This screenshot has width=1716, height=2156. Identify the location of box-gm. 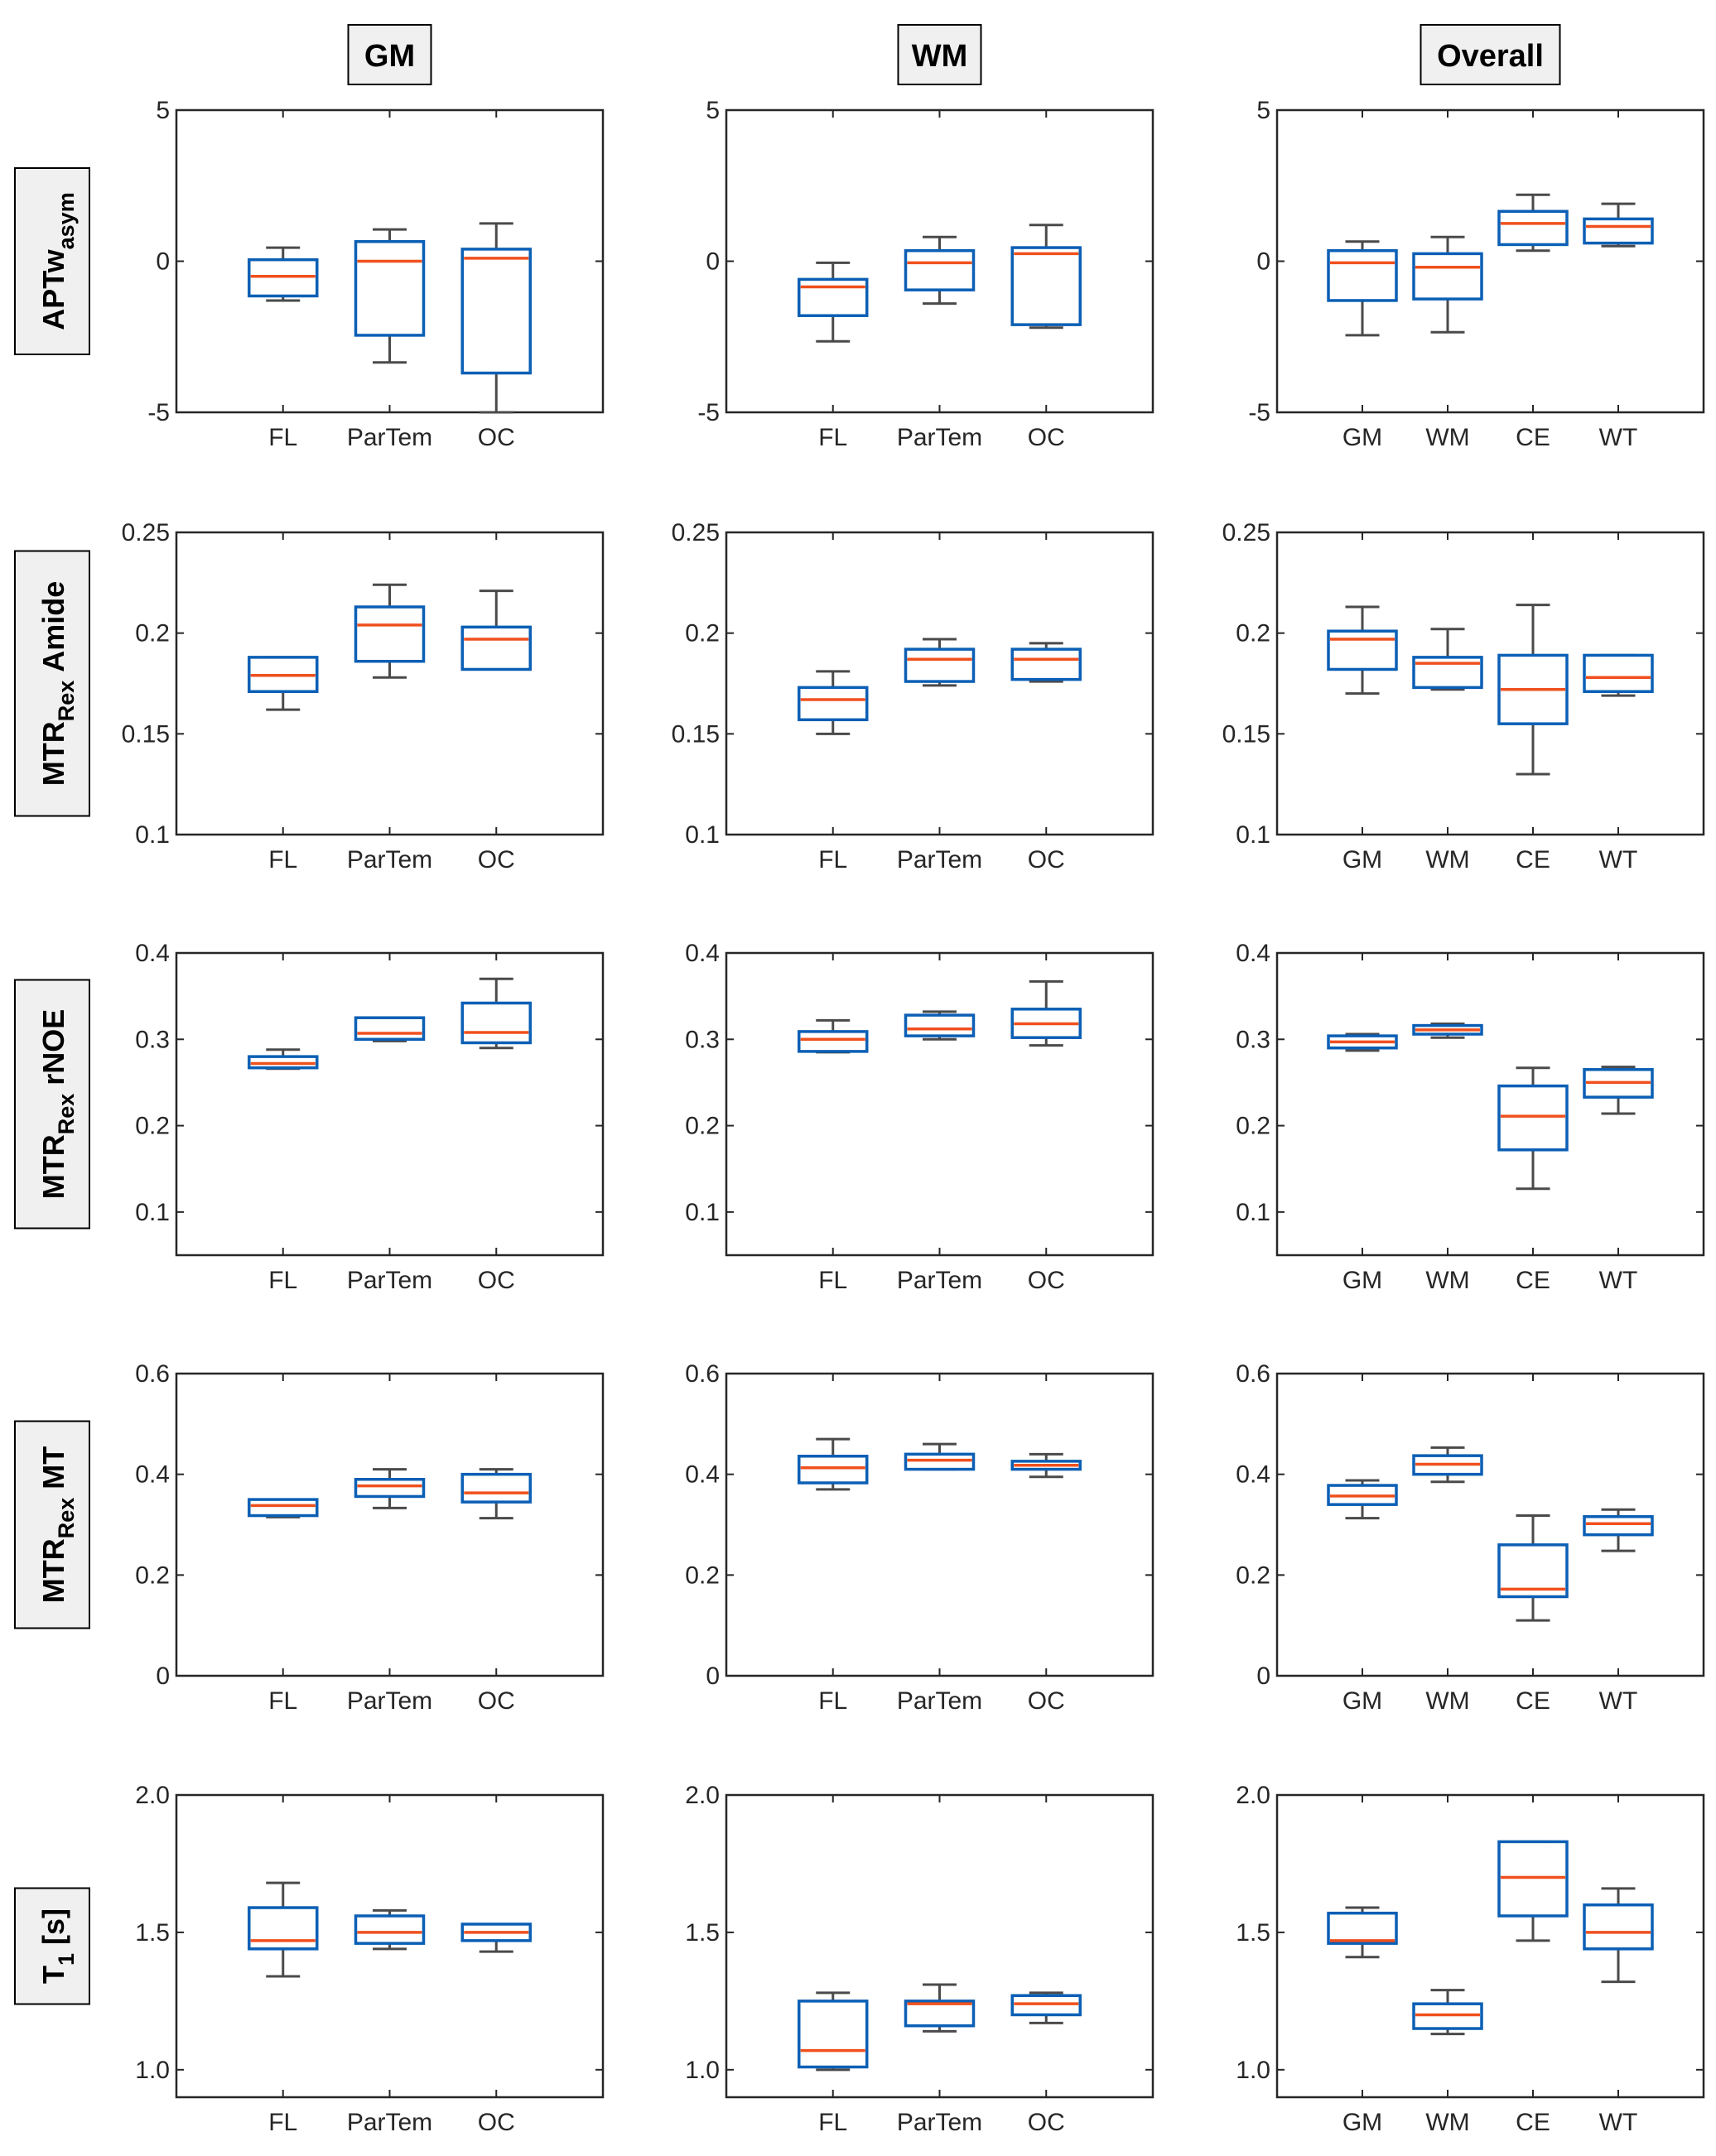
(1362, 650).